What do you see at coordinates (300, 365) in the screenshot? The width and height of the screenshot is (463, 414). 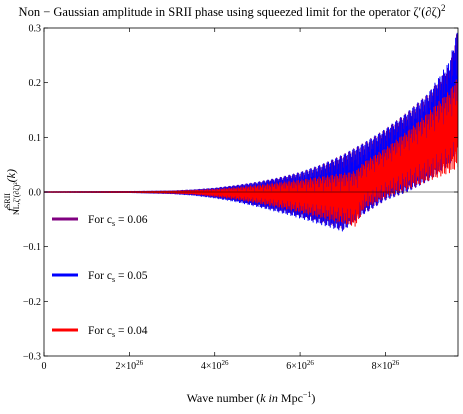 I see `x-tick-label: 6×10²⁶` at bounding box center [300, 365].